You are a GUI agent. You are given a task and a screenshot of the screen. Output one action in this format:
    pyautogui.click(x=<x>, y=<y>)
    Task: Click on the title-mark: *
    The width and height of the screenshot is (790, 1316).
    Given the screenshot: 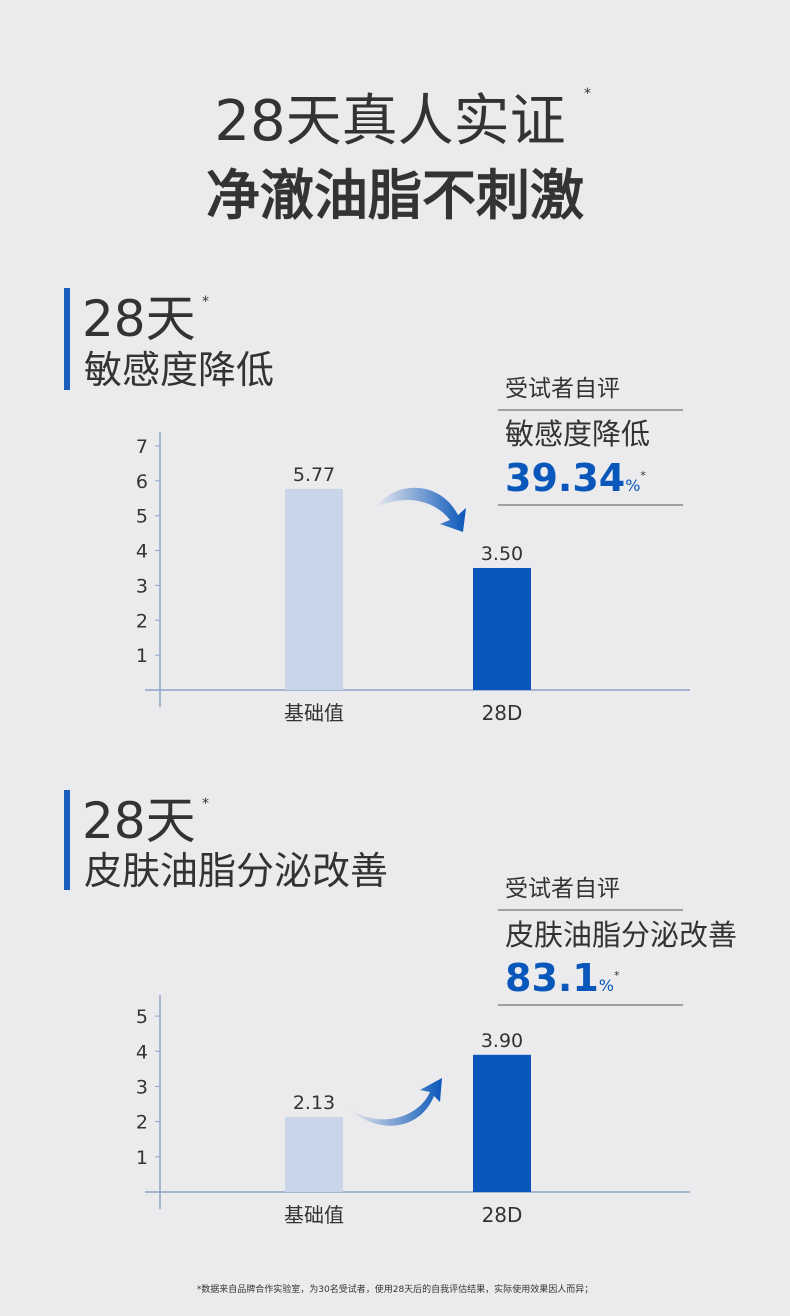 What is the action you would take?
    pyautogui.click(x=587, y=94)
    